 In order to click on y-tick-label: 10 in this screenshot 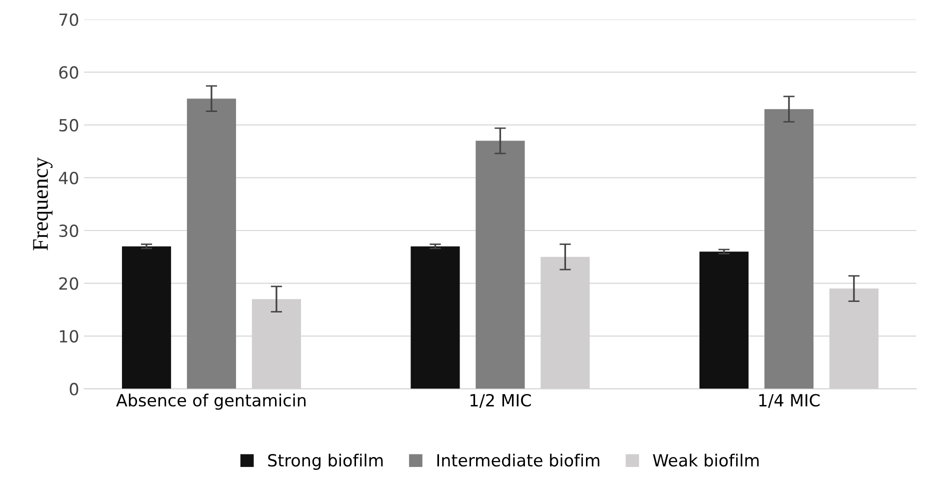, I will do `click(69, 336)`.